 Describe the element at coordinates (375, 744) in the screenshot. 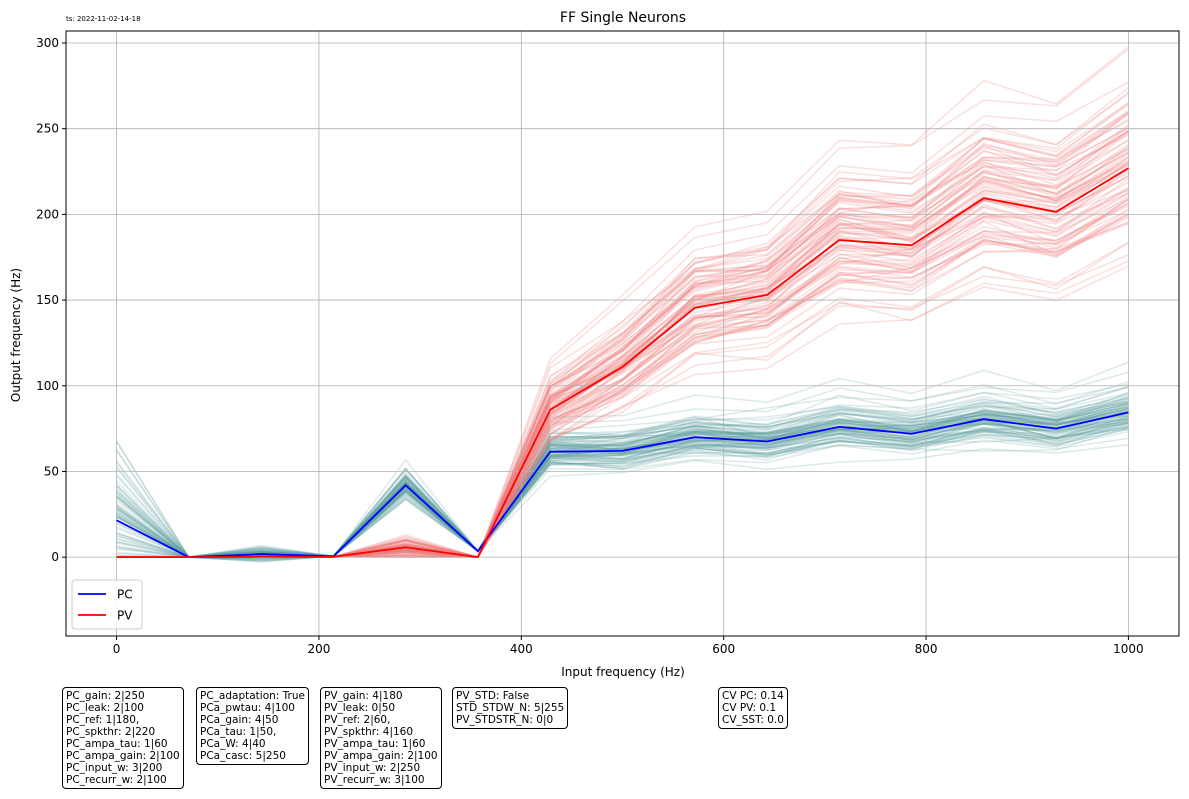

I see `info-line: PV_ampa_tau: 1|60` at that location.